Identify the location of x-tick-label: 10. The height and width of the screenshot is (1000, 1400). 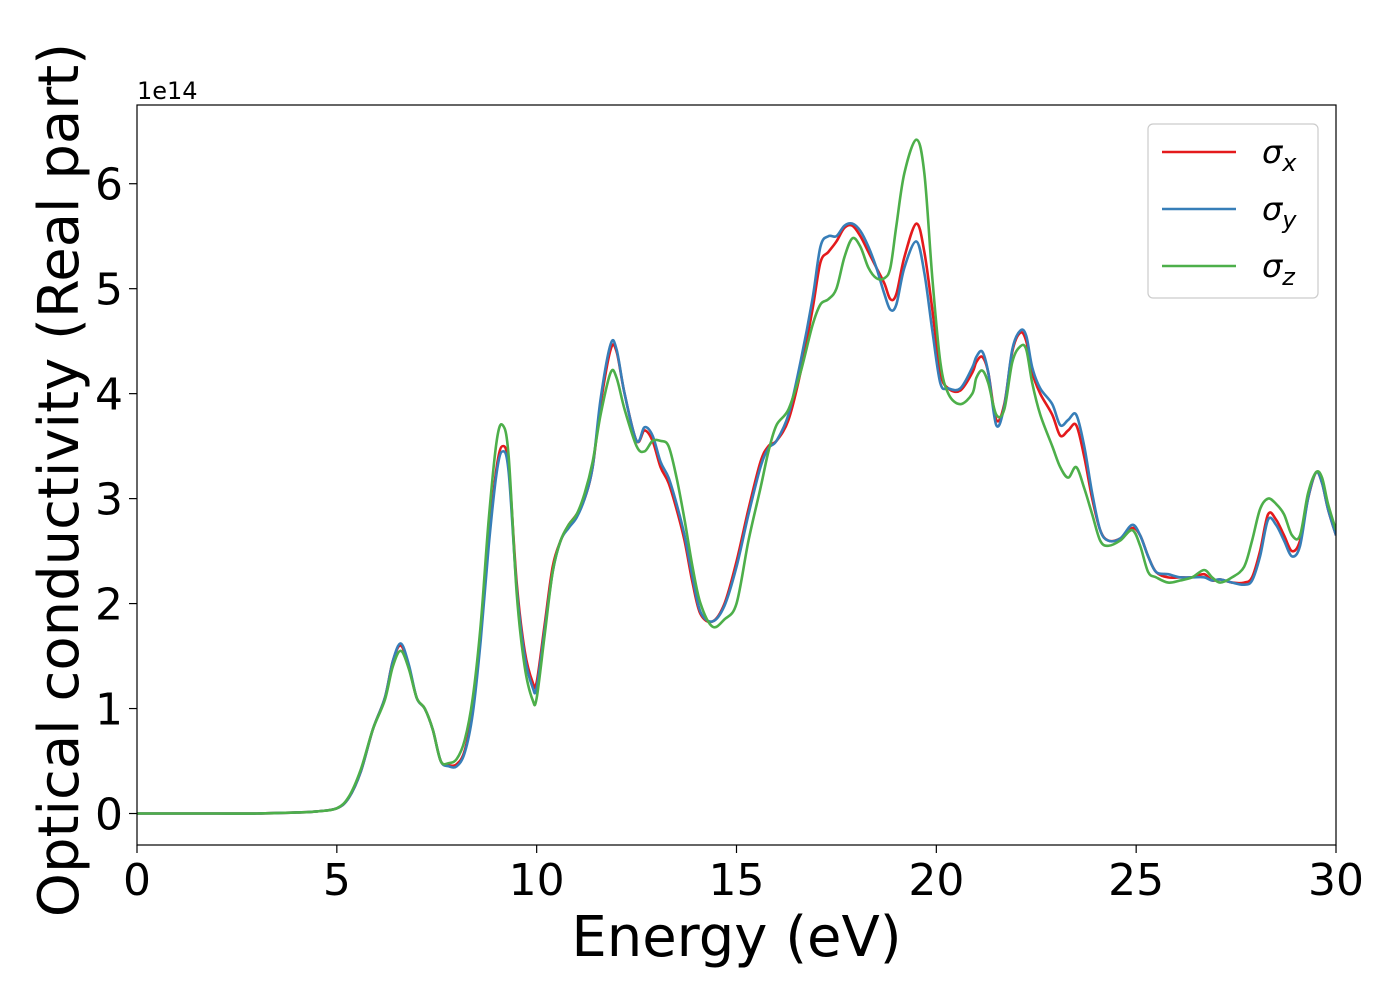
(537, 880).